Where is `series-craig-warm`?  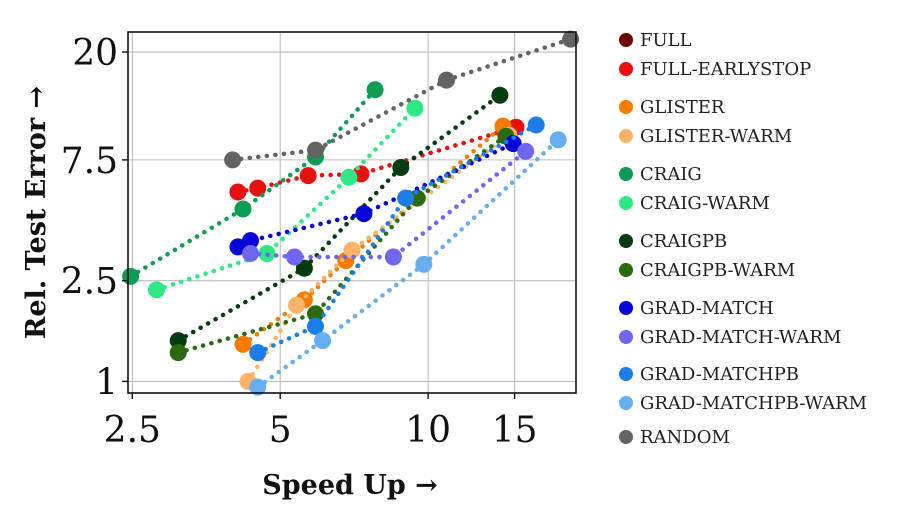
series-craig-warm is located at coordinates (286, 199).